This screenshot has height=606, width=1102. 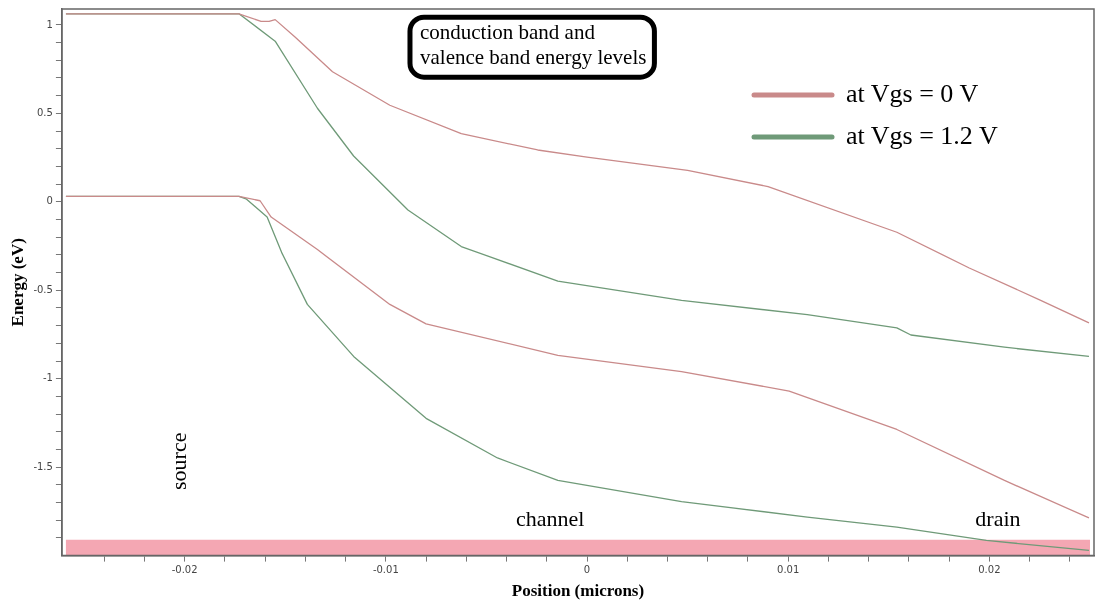 What do you see at coordinates (788, 570) in the screenshot?
I see `x-tick-label: 0.01` at bounding box center [788, 570].